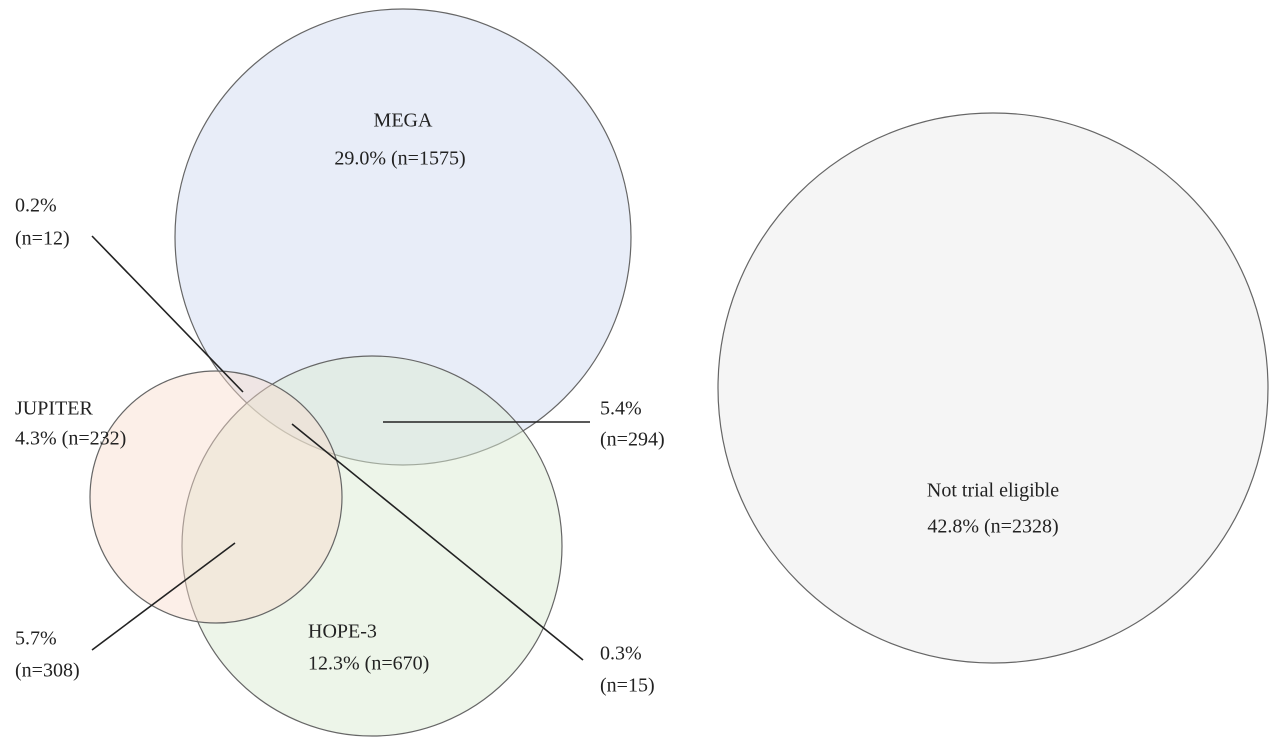  I want to click on intersection-percent: 0.3%, so click(621, 654).